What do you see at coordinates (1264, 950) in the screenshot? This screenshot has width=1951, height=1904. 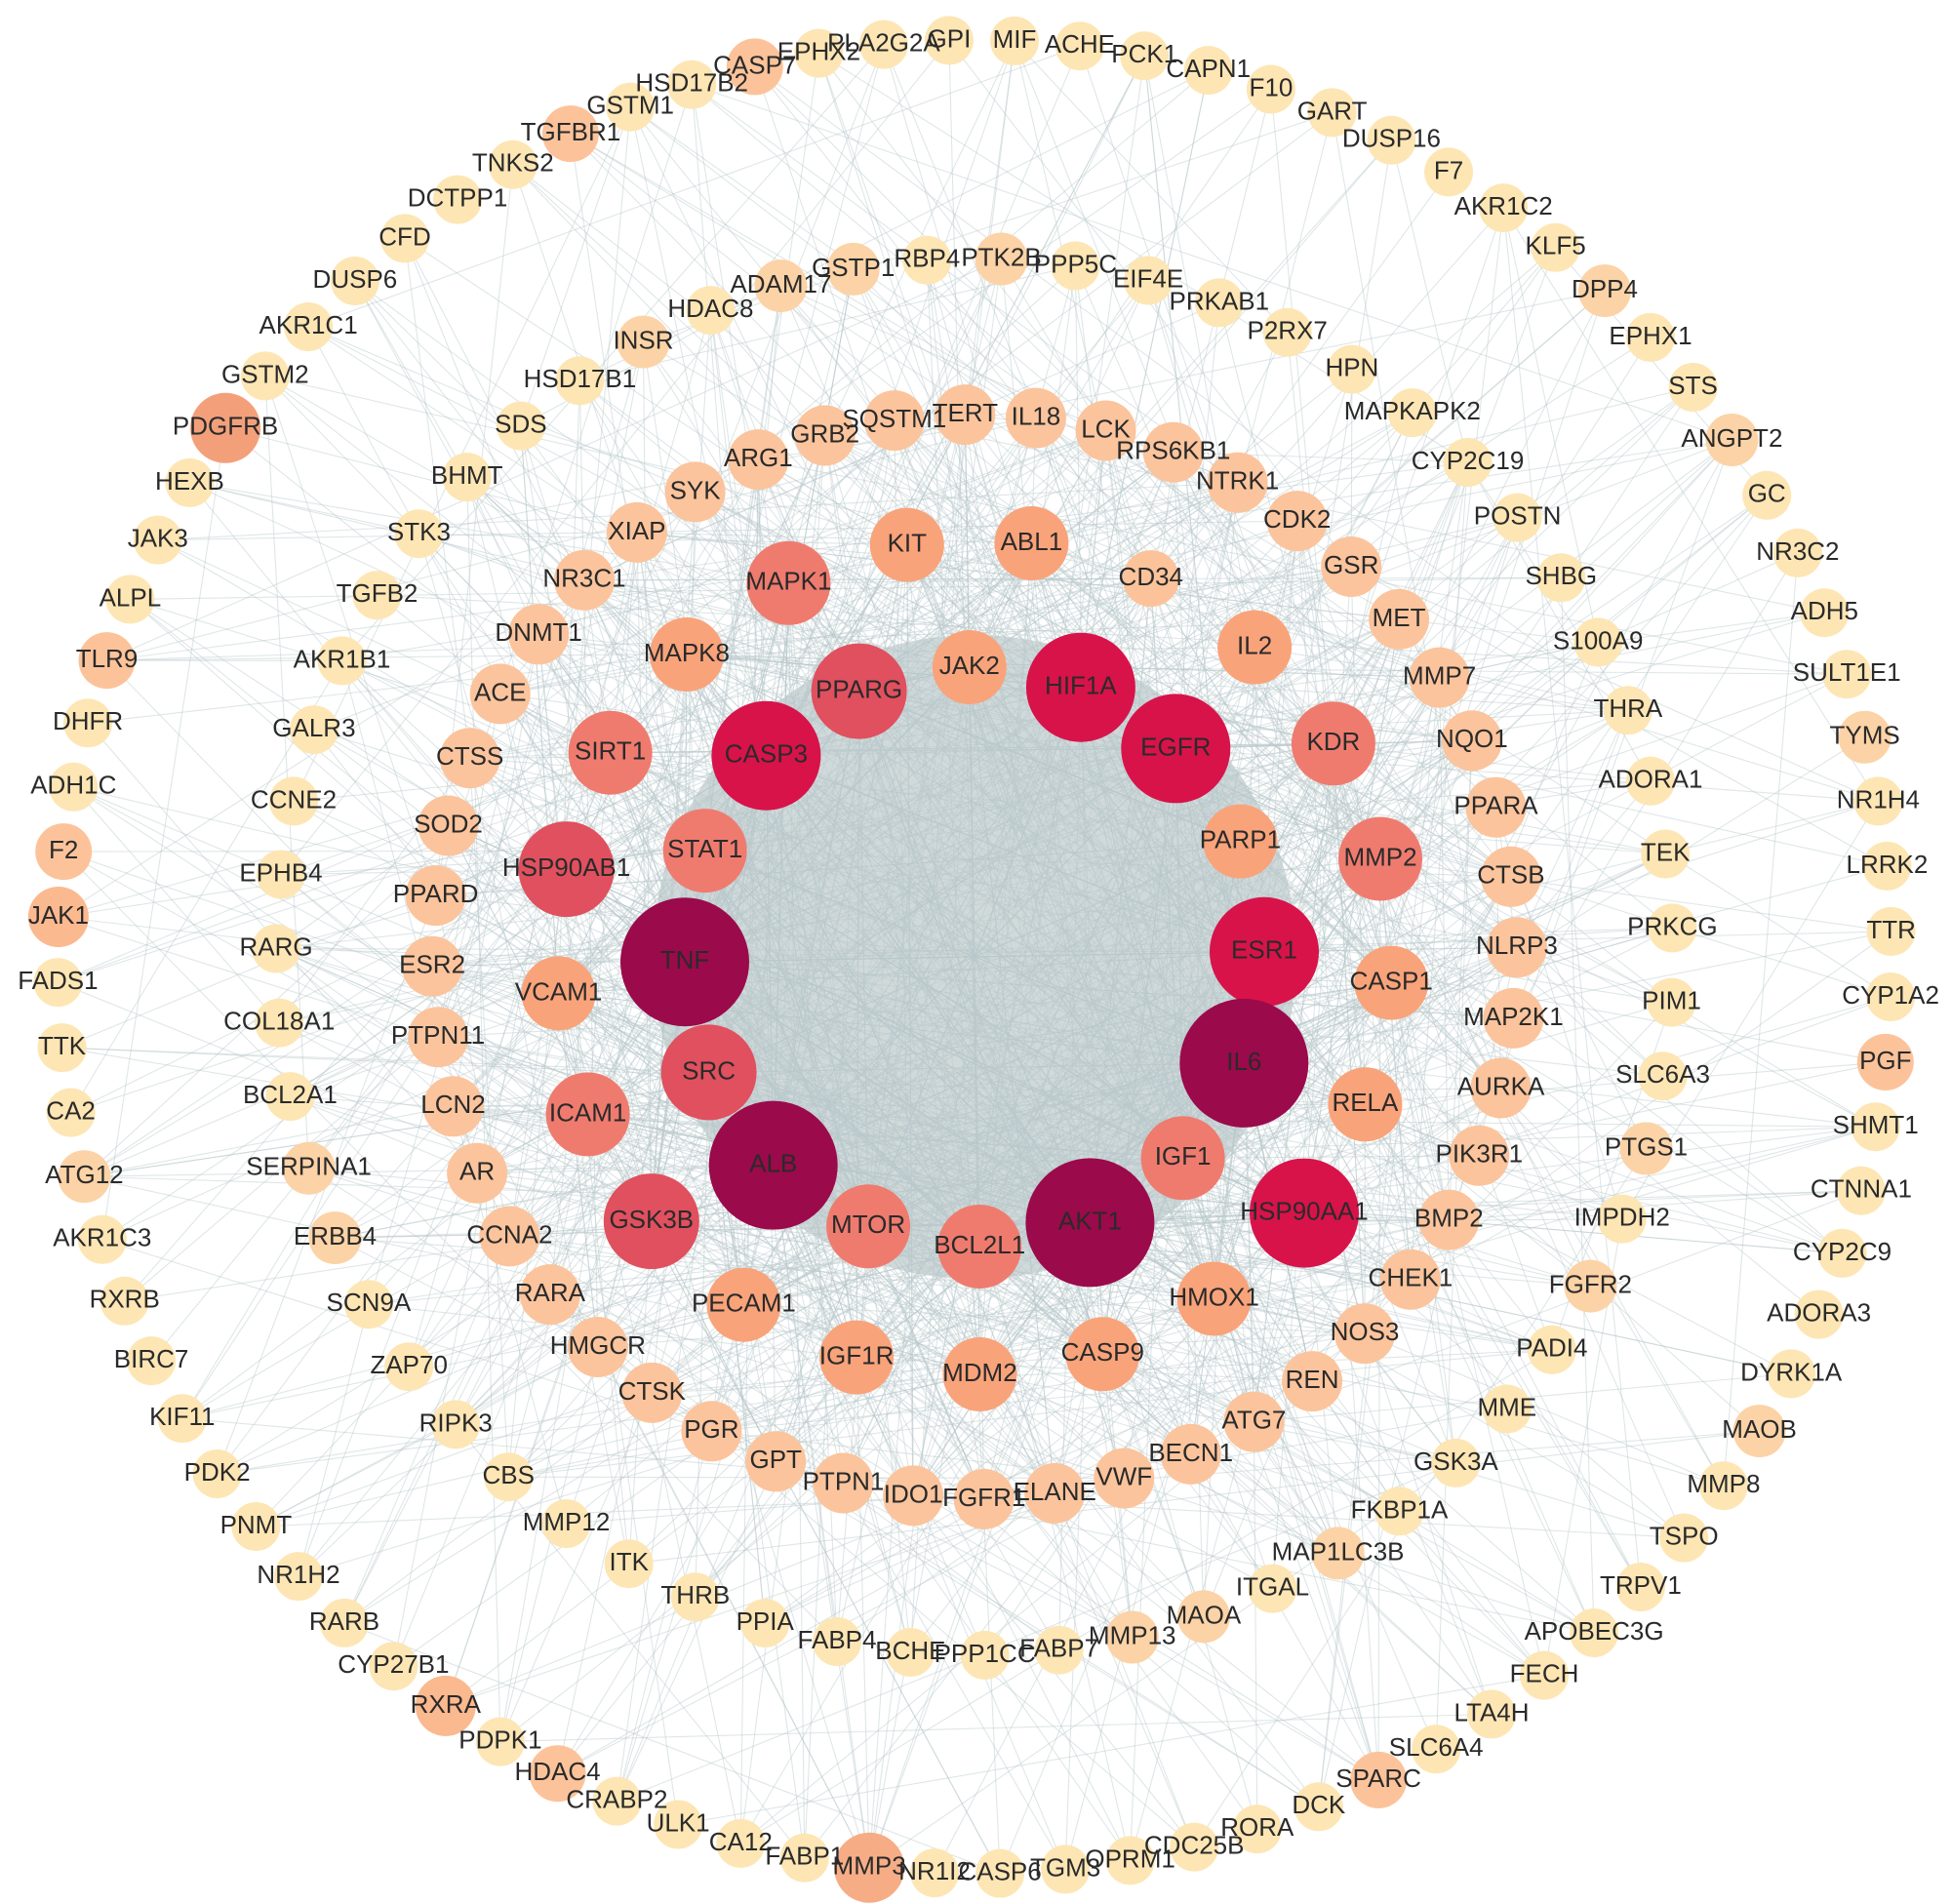 I see `node-label: ESR1` at bounding box center [1264, 950].